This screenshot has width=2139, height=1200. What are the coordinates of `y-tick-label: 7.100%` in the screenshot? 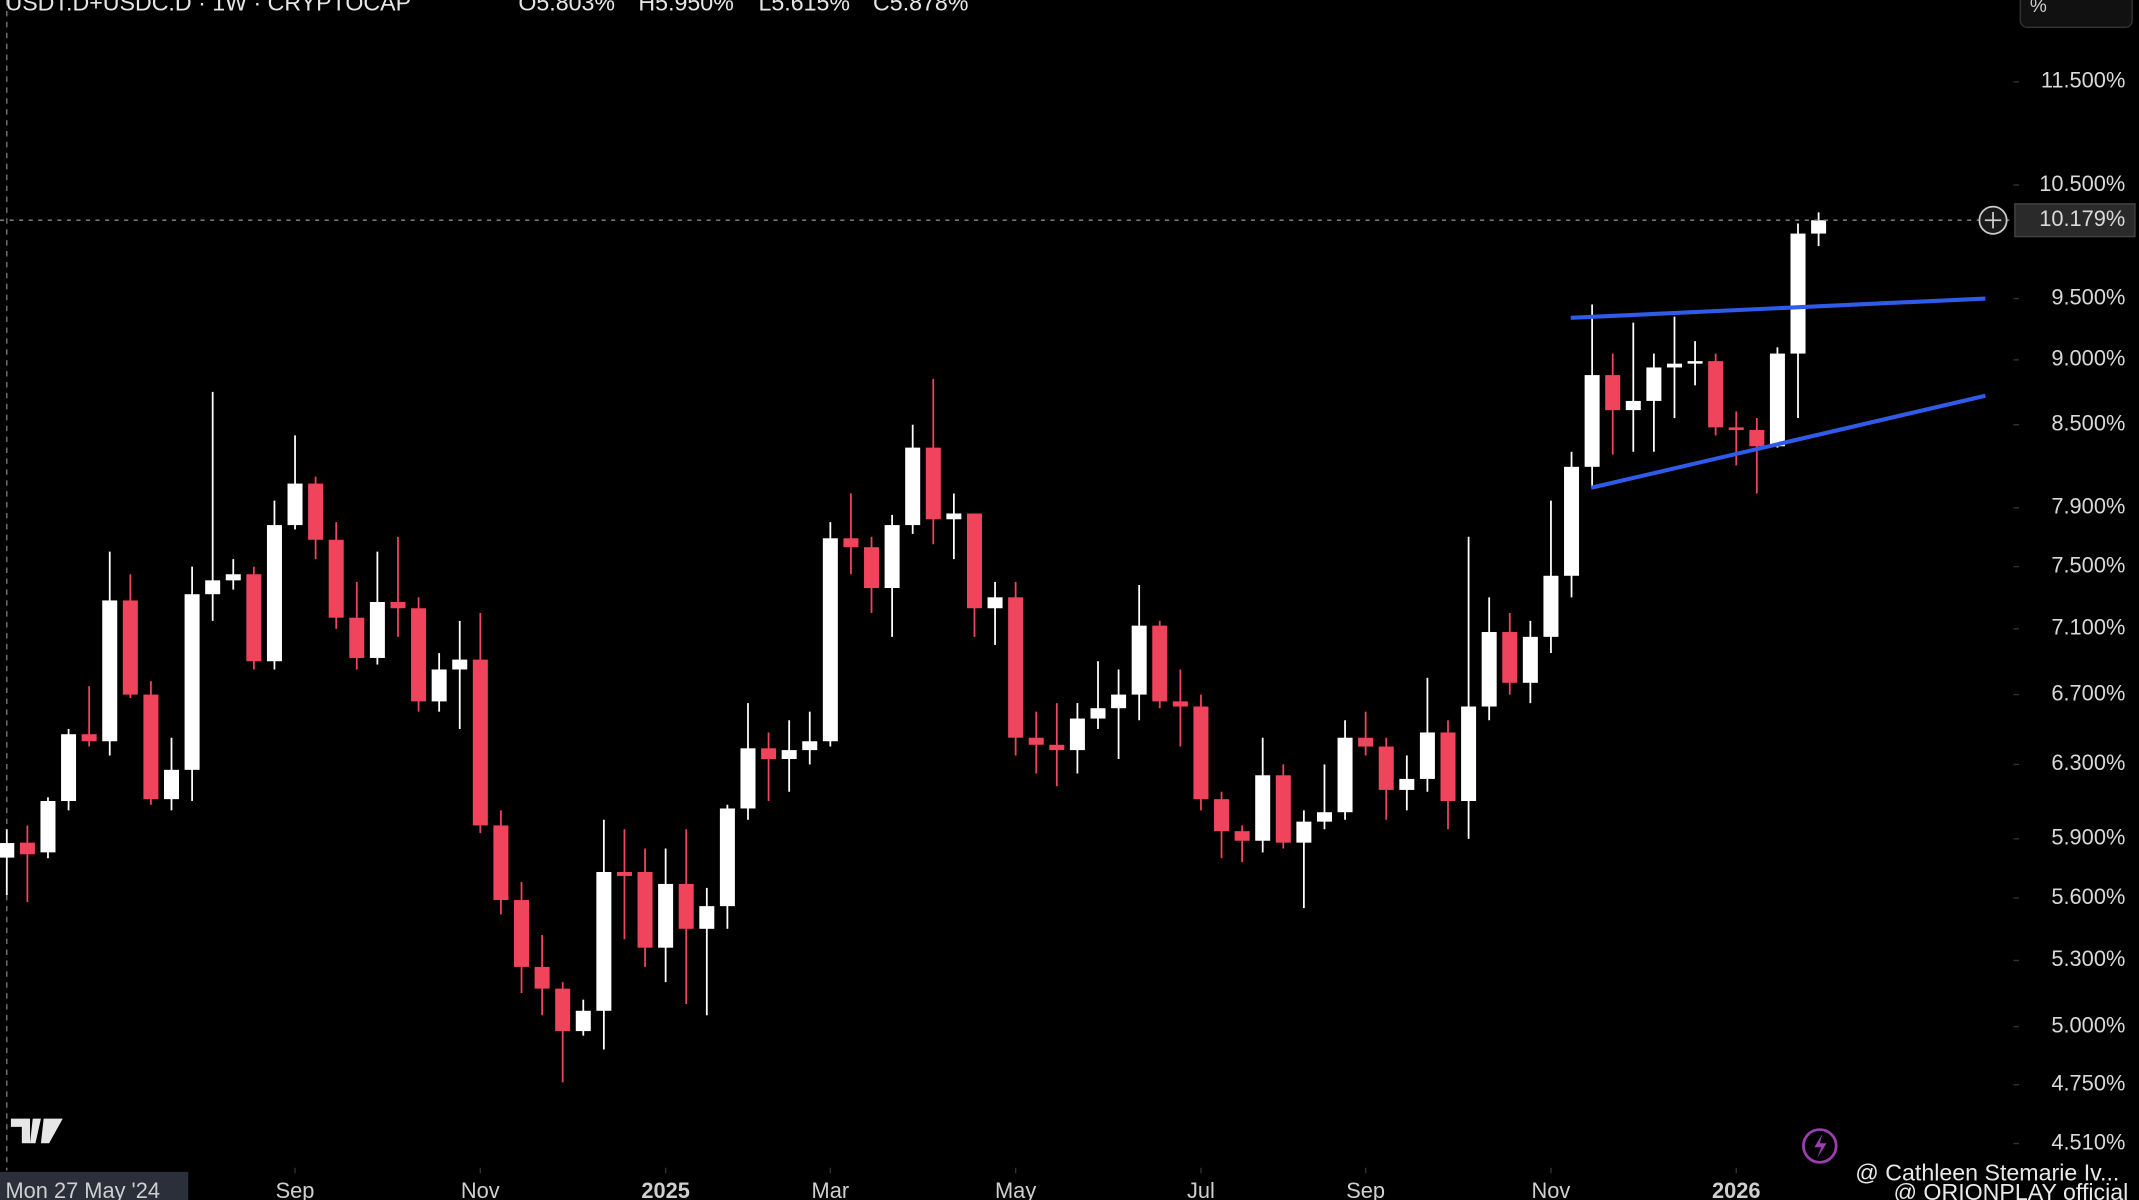 It's located at (2088, 627).